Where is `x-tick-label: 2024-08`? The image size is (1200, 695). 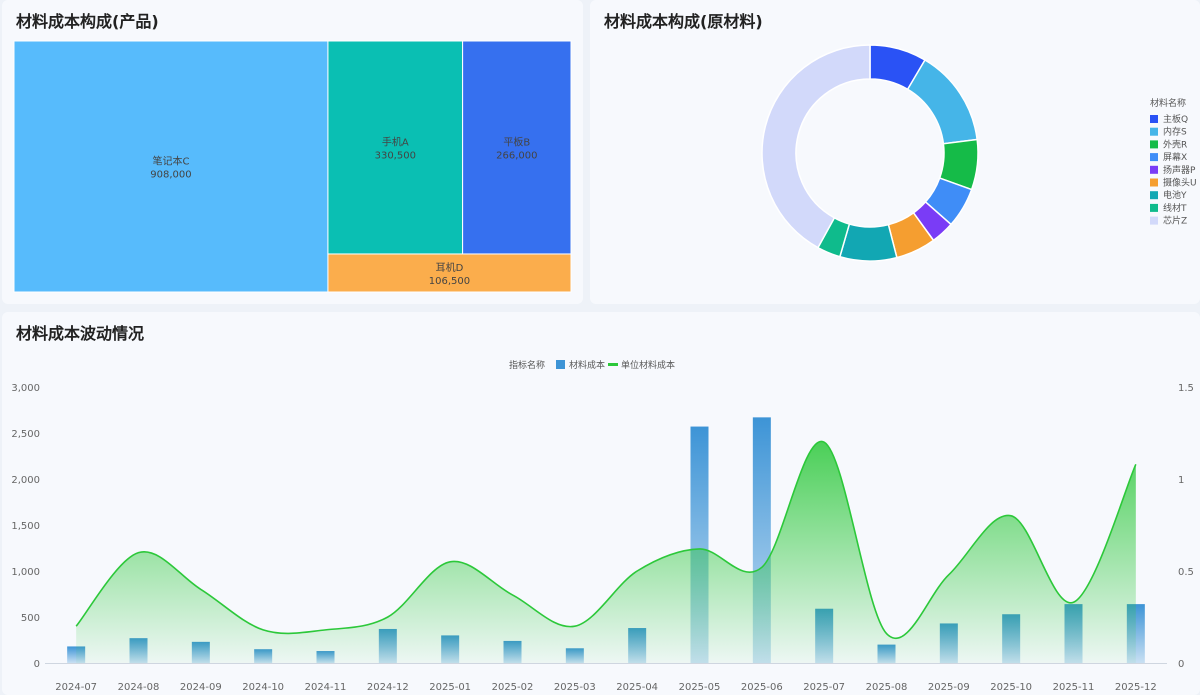 x-tick-label: 2024-08 is located at coordinates (139, 687).